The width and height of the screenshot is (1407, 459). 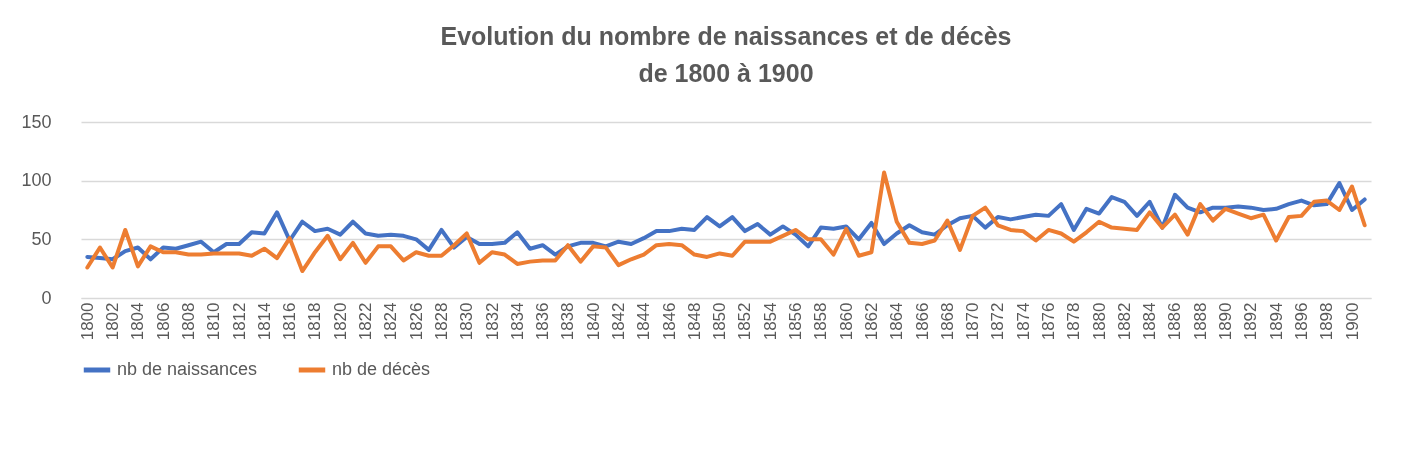 What do you see at coordinates (947, 321) in the screenshot?
I see `x-tick-label: 1868` at bounding box center [947, 321].